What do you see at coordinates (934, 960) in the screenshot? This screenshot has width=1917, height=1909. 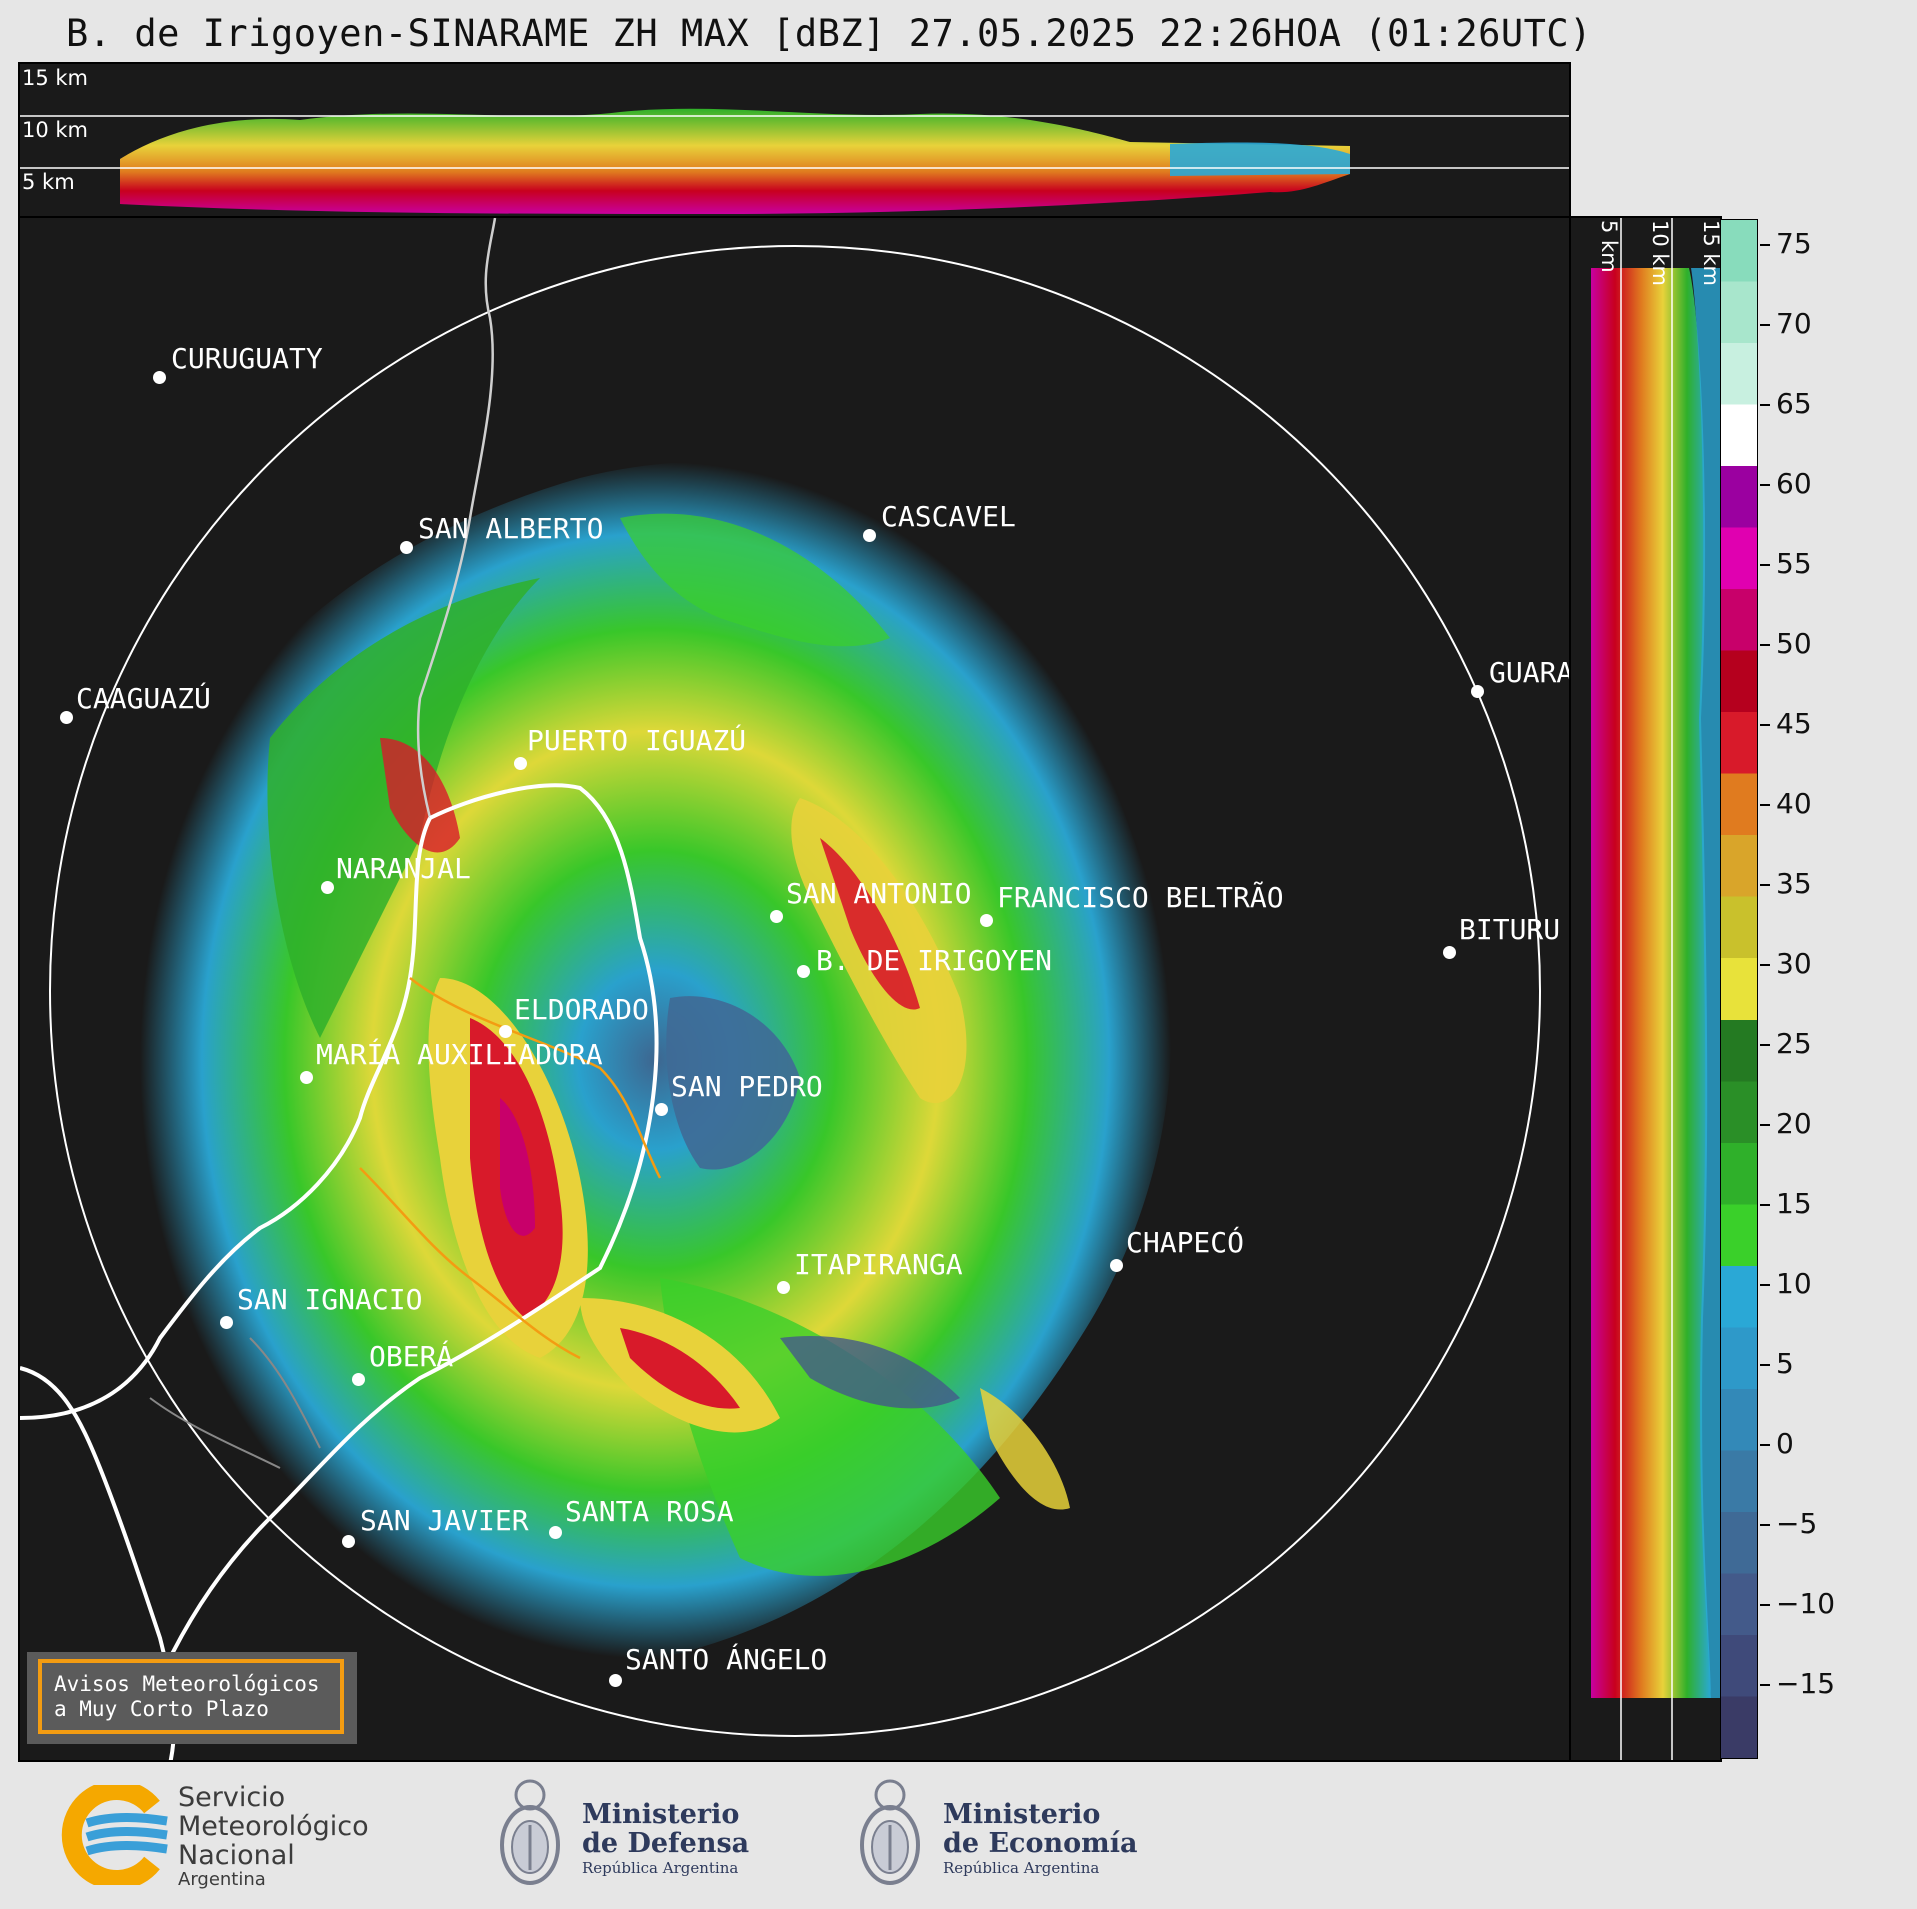 I see `radar-site-label: B. DE IRIGOYEN` at bounding box center [934, 960].